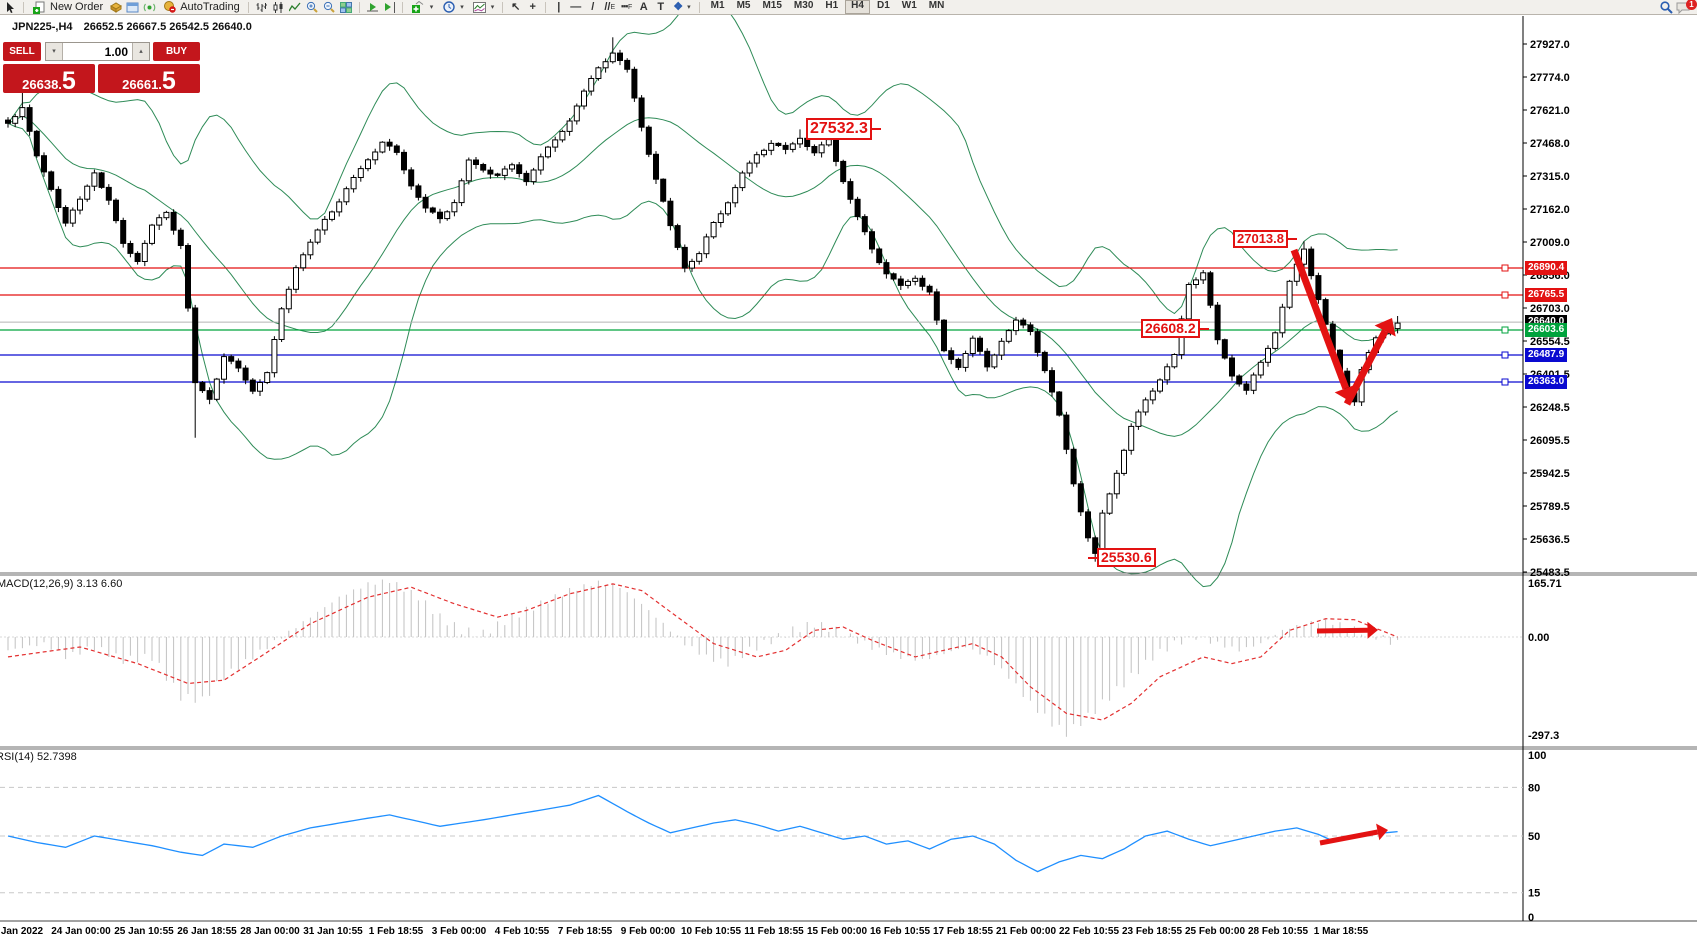 The height and width of the screenshot is (941, 1697). What do you see at coordinates (1546, 354) in the screenshot?
I see `level-price-tag-26487.9: 26487.9` at bounding box center [1546, 354].